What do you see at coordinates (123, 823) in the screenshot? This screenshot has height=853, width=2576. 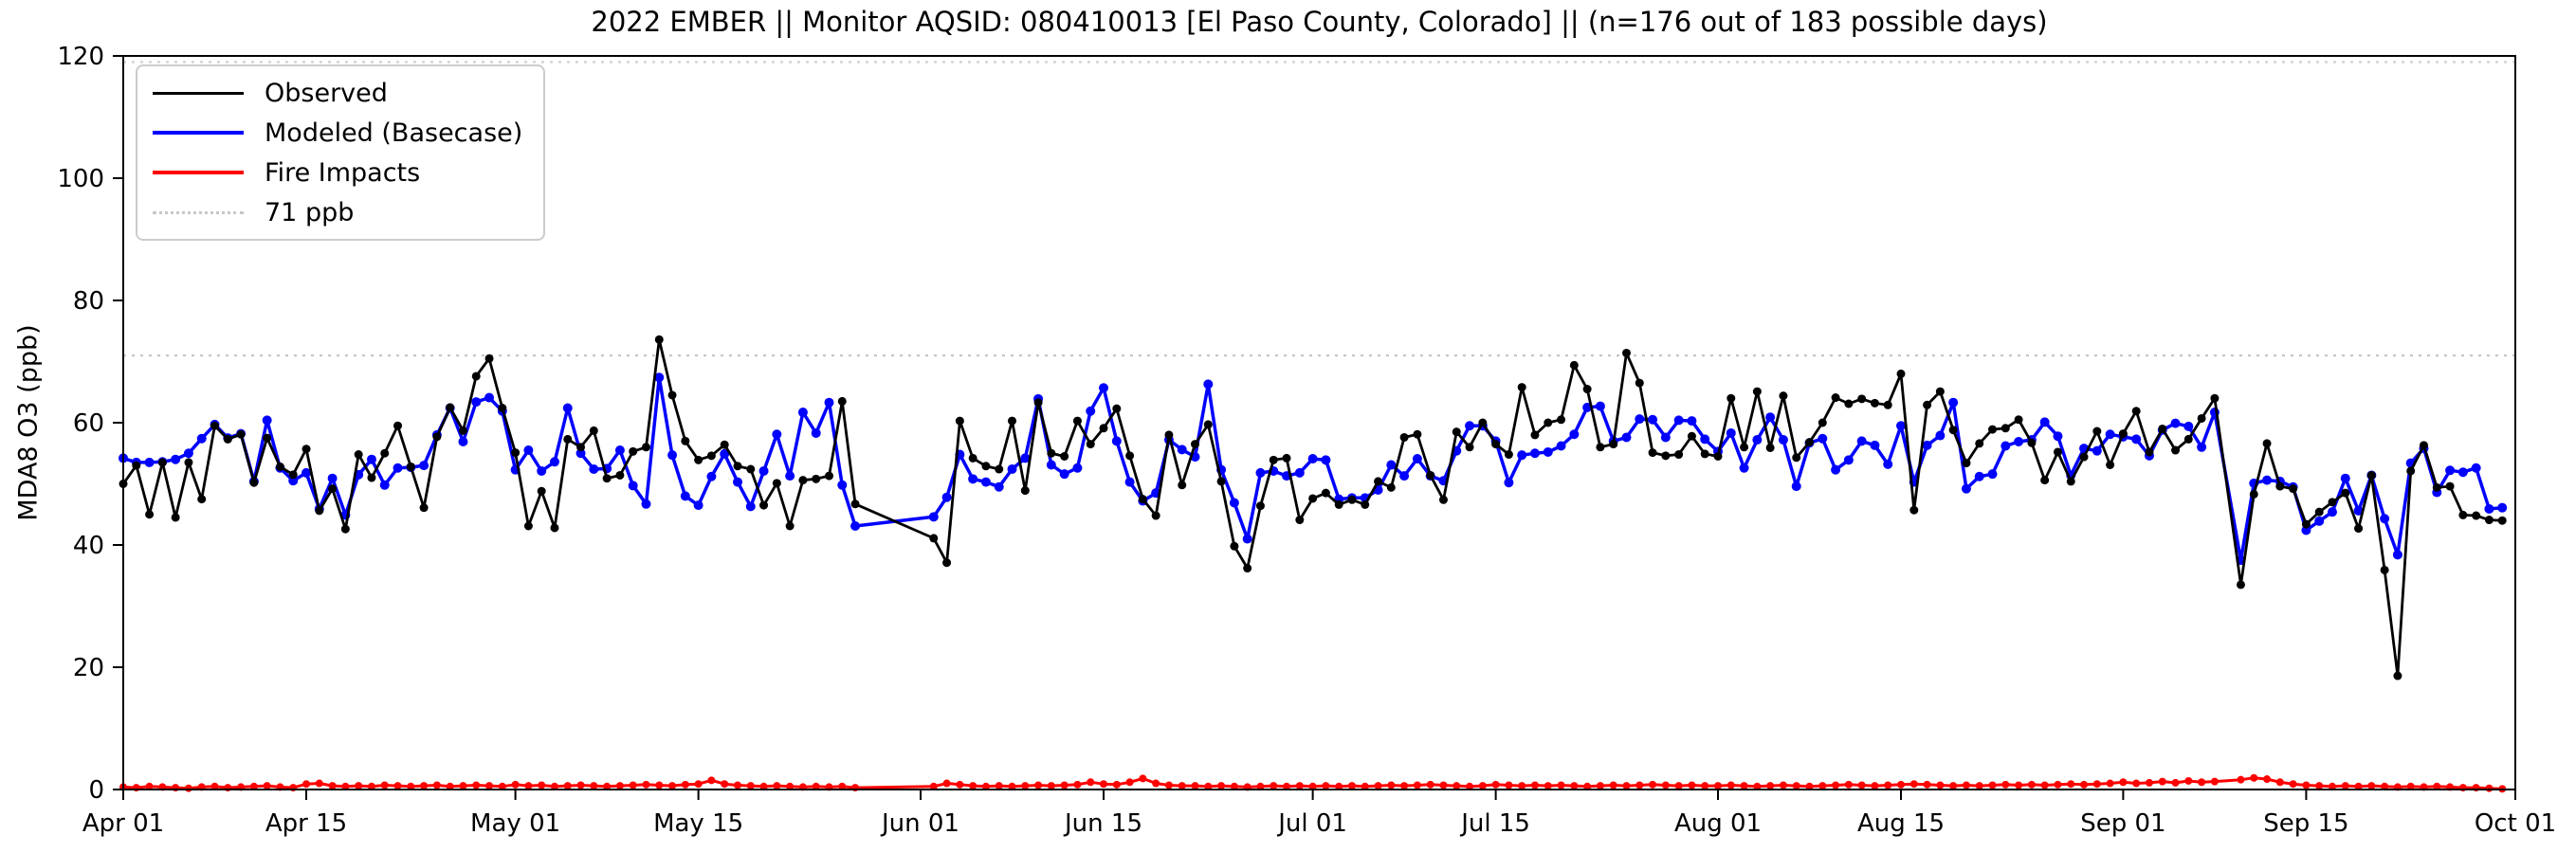 I see `x-tick-label: Apr 01` at bounding box center [123, 823].